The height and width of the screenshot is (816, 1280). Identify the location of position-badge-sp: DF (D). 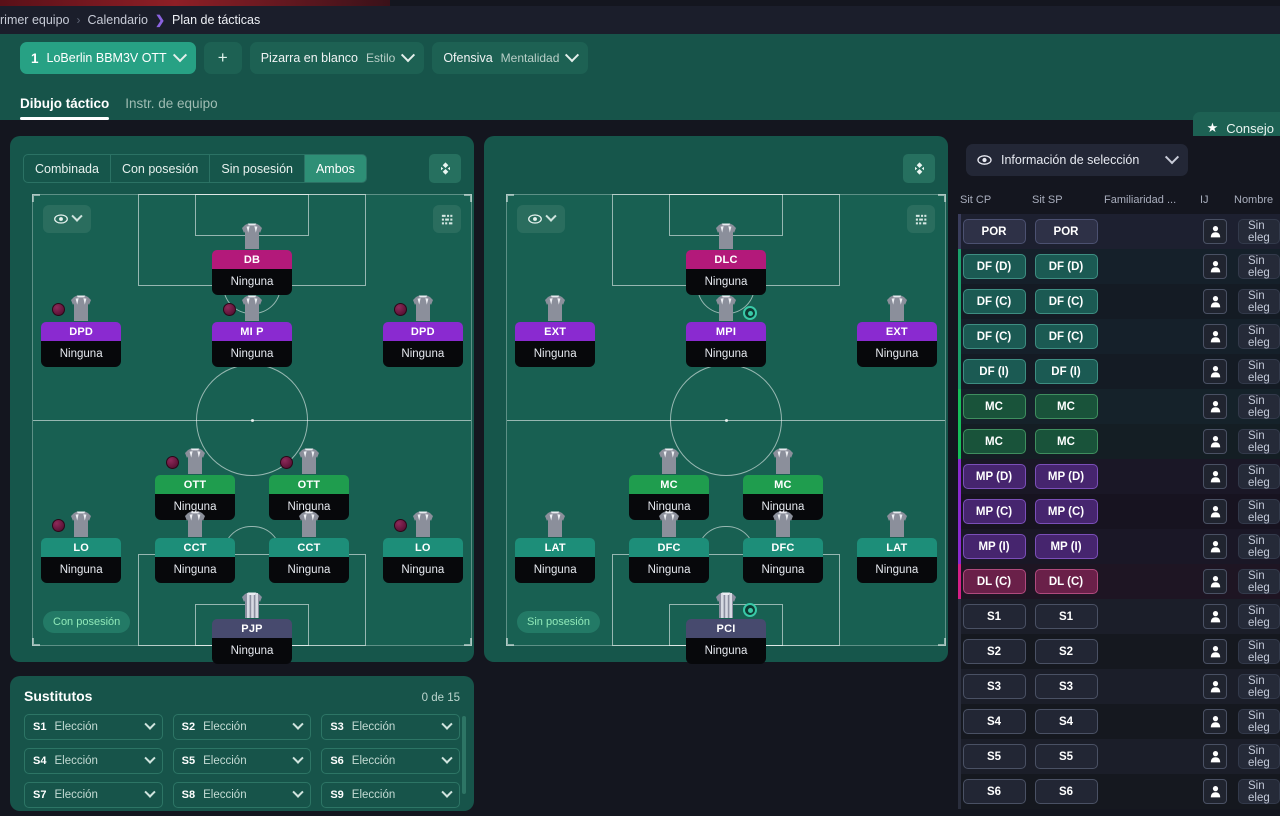
(1066, 266).